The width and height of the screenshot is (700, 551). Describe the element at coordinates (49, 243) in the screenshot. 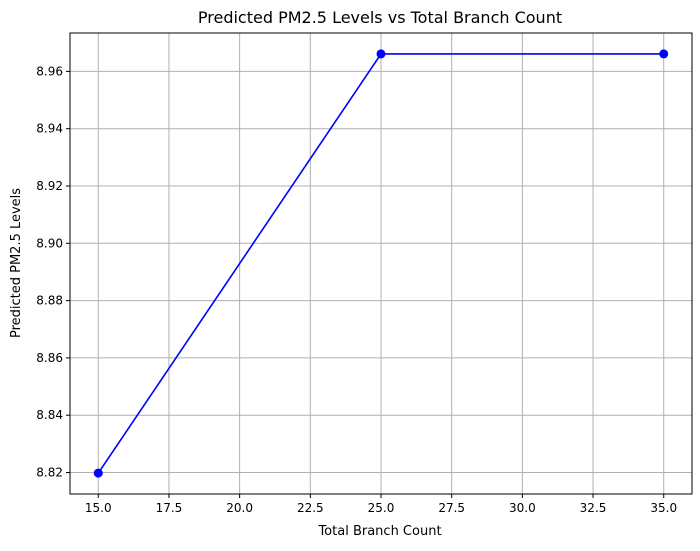

I see `y-tick-label: 8.90` at that location.